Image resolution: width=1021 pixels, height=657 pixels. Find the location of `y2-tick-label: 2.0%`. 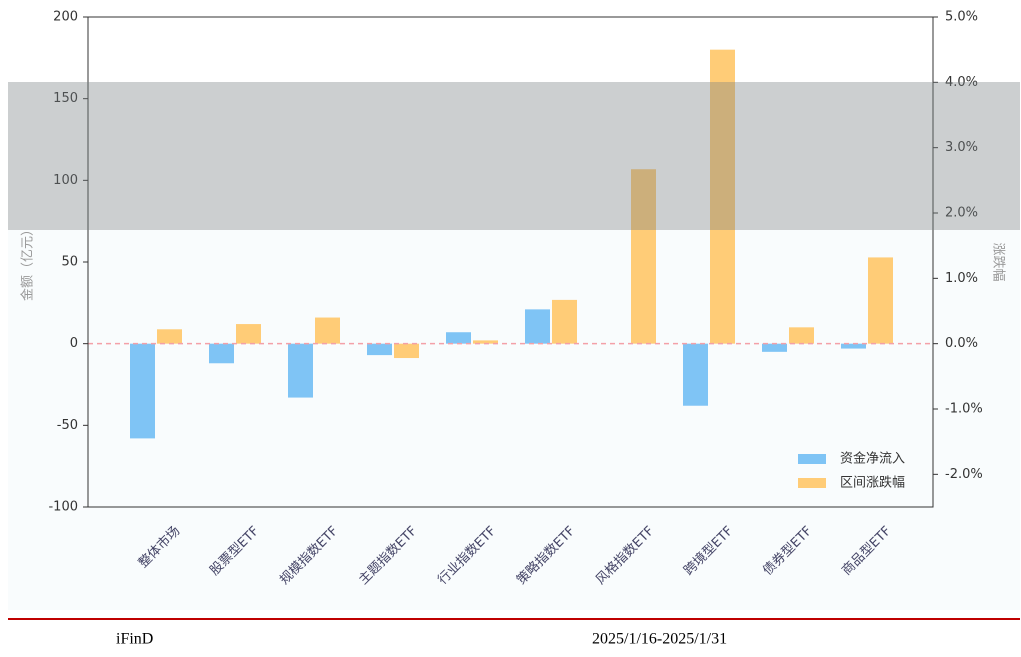

y2-tick-label: 2.0% is located at coordinates (961, 213).